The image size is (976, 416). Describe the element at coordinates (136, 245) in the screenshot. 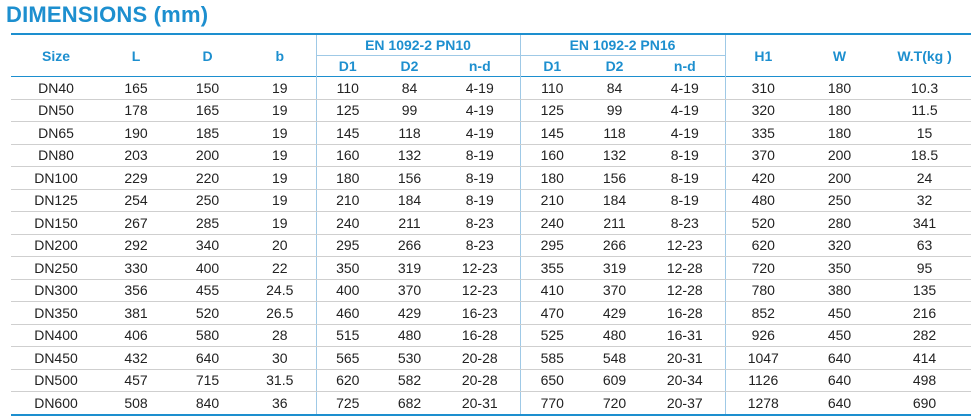

I see `cell-l: 292` at that location.